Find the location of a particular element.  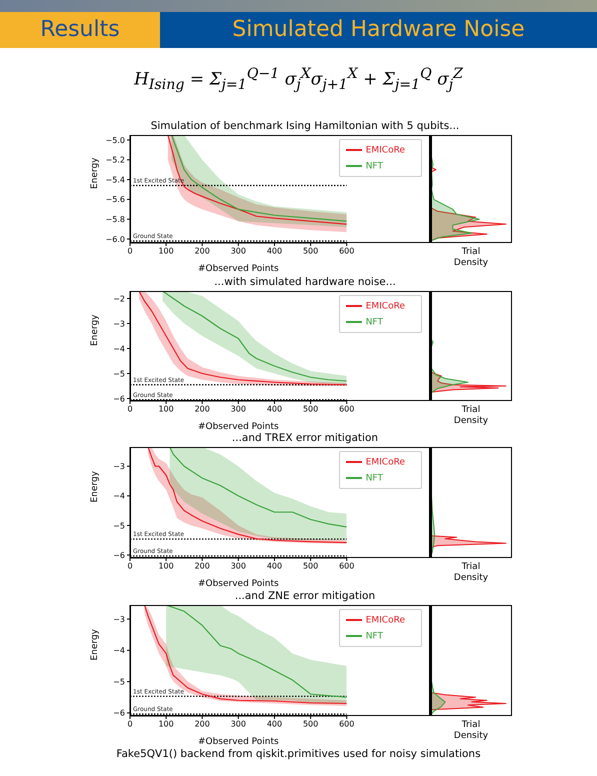

chart-title: ...and TREX error mitigation is located at coordinates (305, 438).